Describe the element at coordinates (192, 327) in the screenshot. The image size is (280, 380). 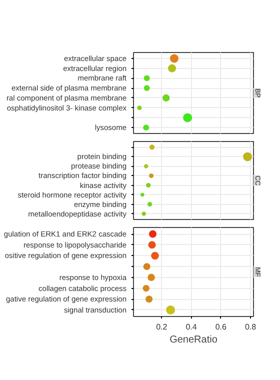
I see `x-tick-label: 0.4` at that location.